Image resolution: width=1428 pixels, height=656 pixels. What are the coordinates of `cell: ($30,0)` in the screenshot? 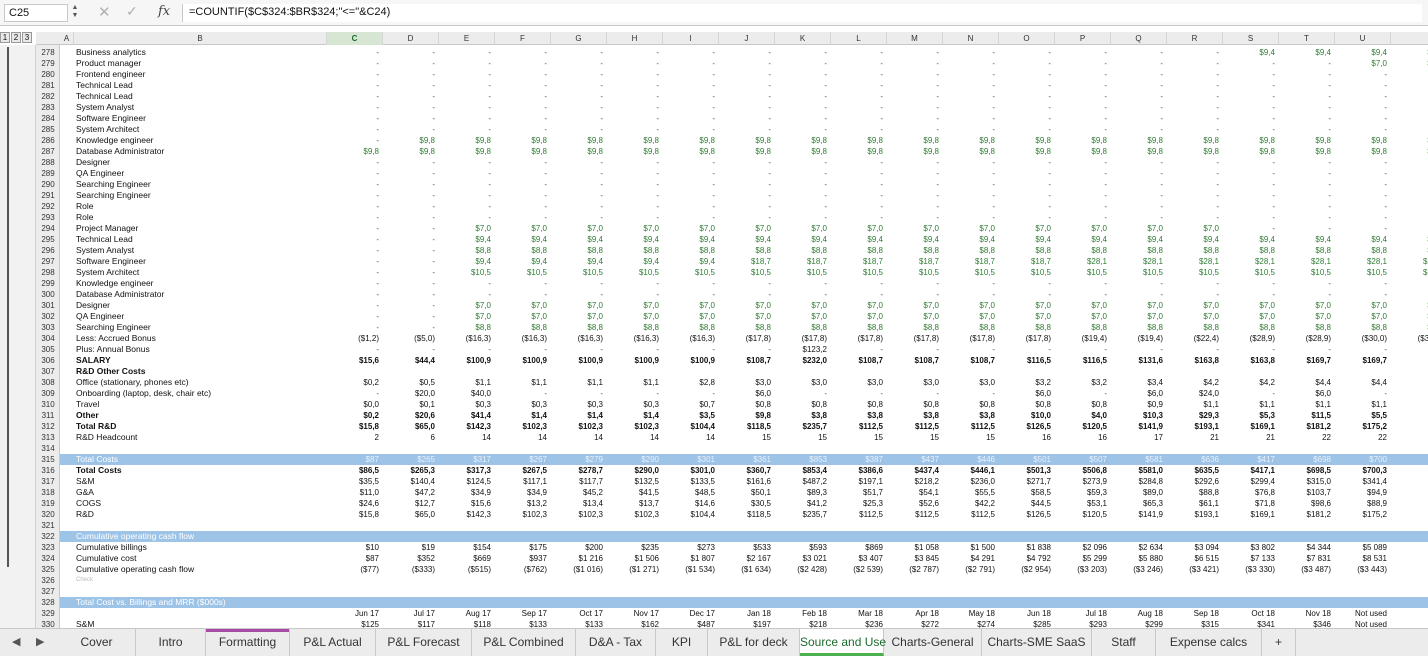 It's located at (1374, 338).